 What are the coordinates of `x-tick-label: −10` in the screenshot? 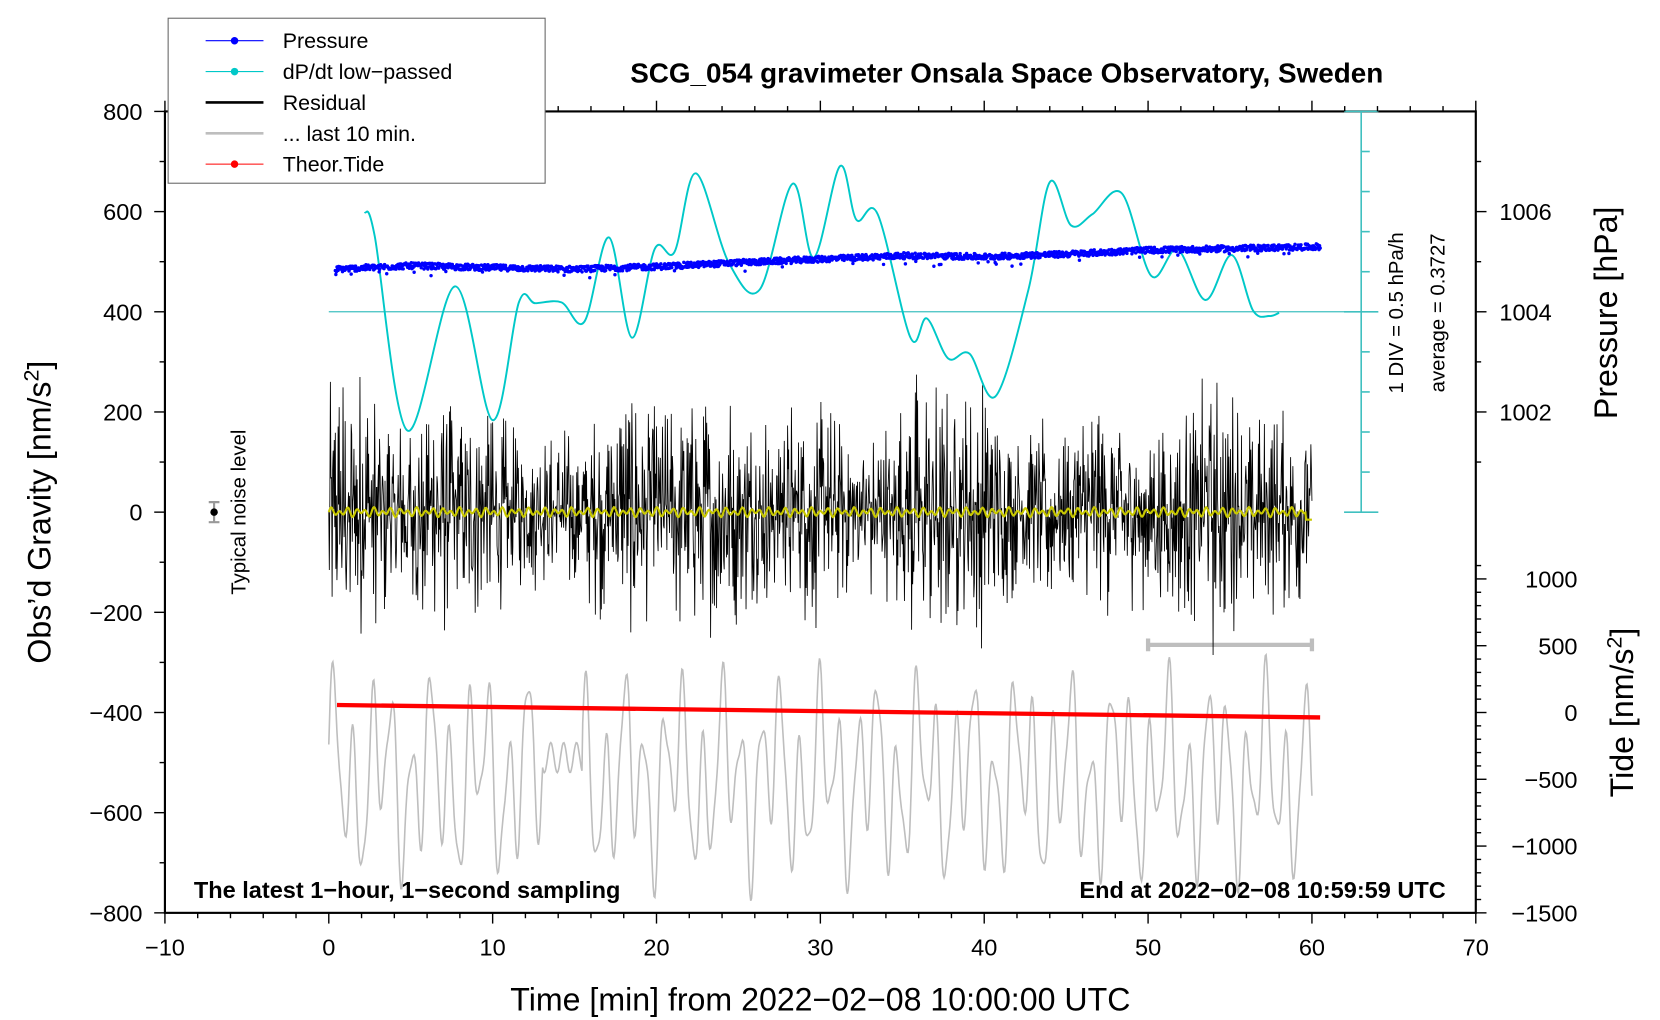 It's located at (165, 948).